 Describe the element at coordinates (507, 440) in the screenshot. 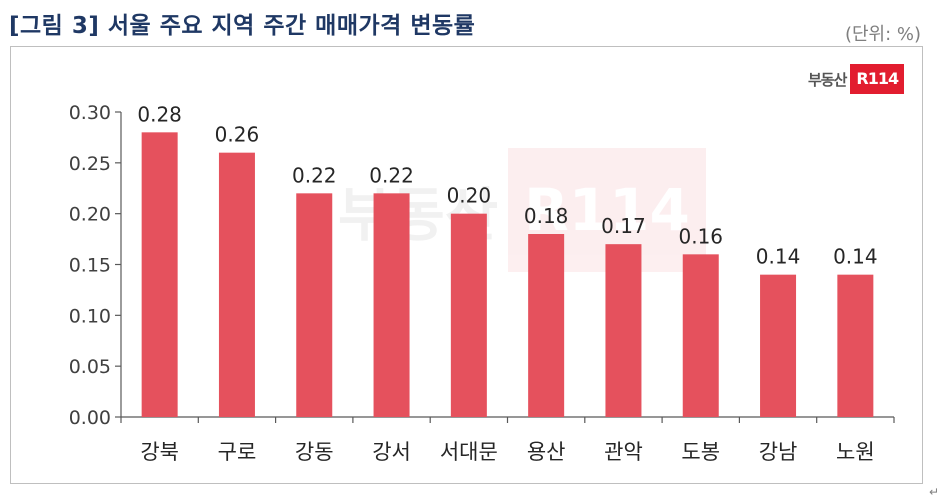

I see `x-axis: 강북 구로 강동 강서 서대문 용산 관악 도봉 강남 노원` at that location.